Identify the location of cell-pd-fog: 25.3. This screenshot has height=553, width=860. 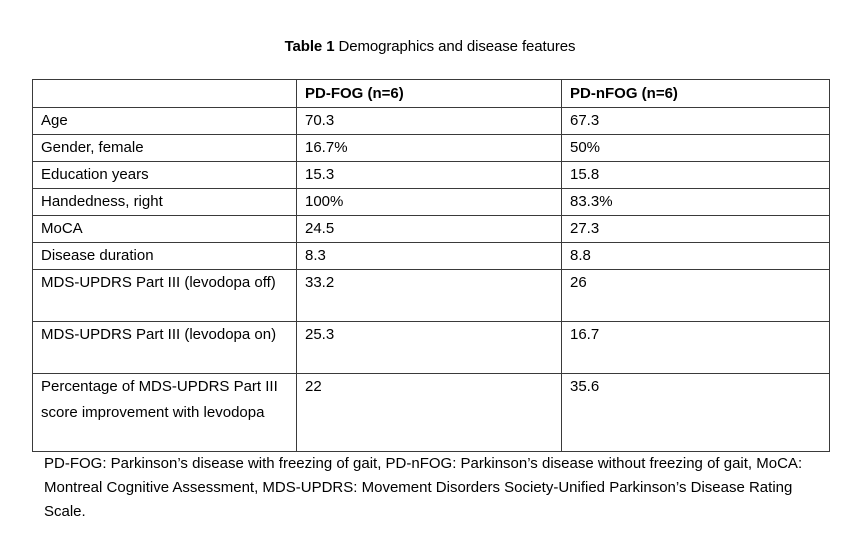
(429, 347).